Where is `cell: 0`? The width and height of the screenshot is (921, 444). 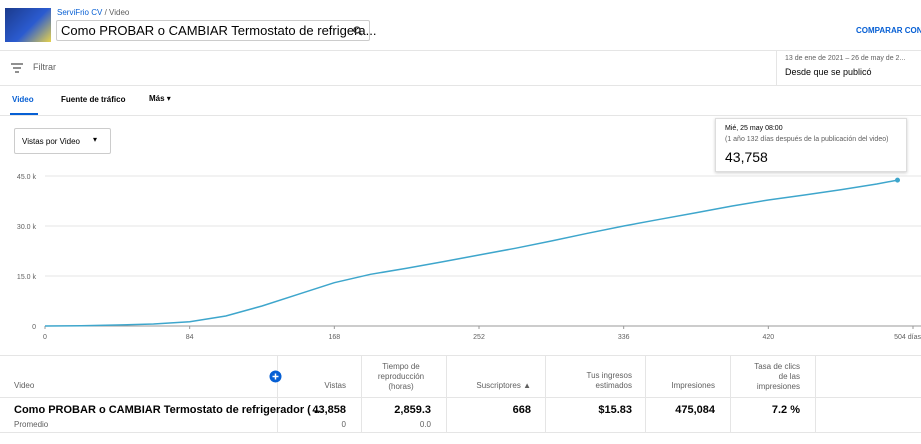
cell: 0 is located at coordinates (343, 424).